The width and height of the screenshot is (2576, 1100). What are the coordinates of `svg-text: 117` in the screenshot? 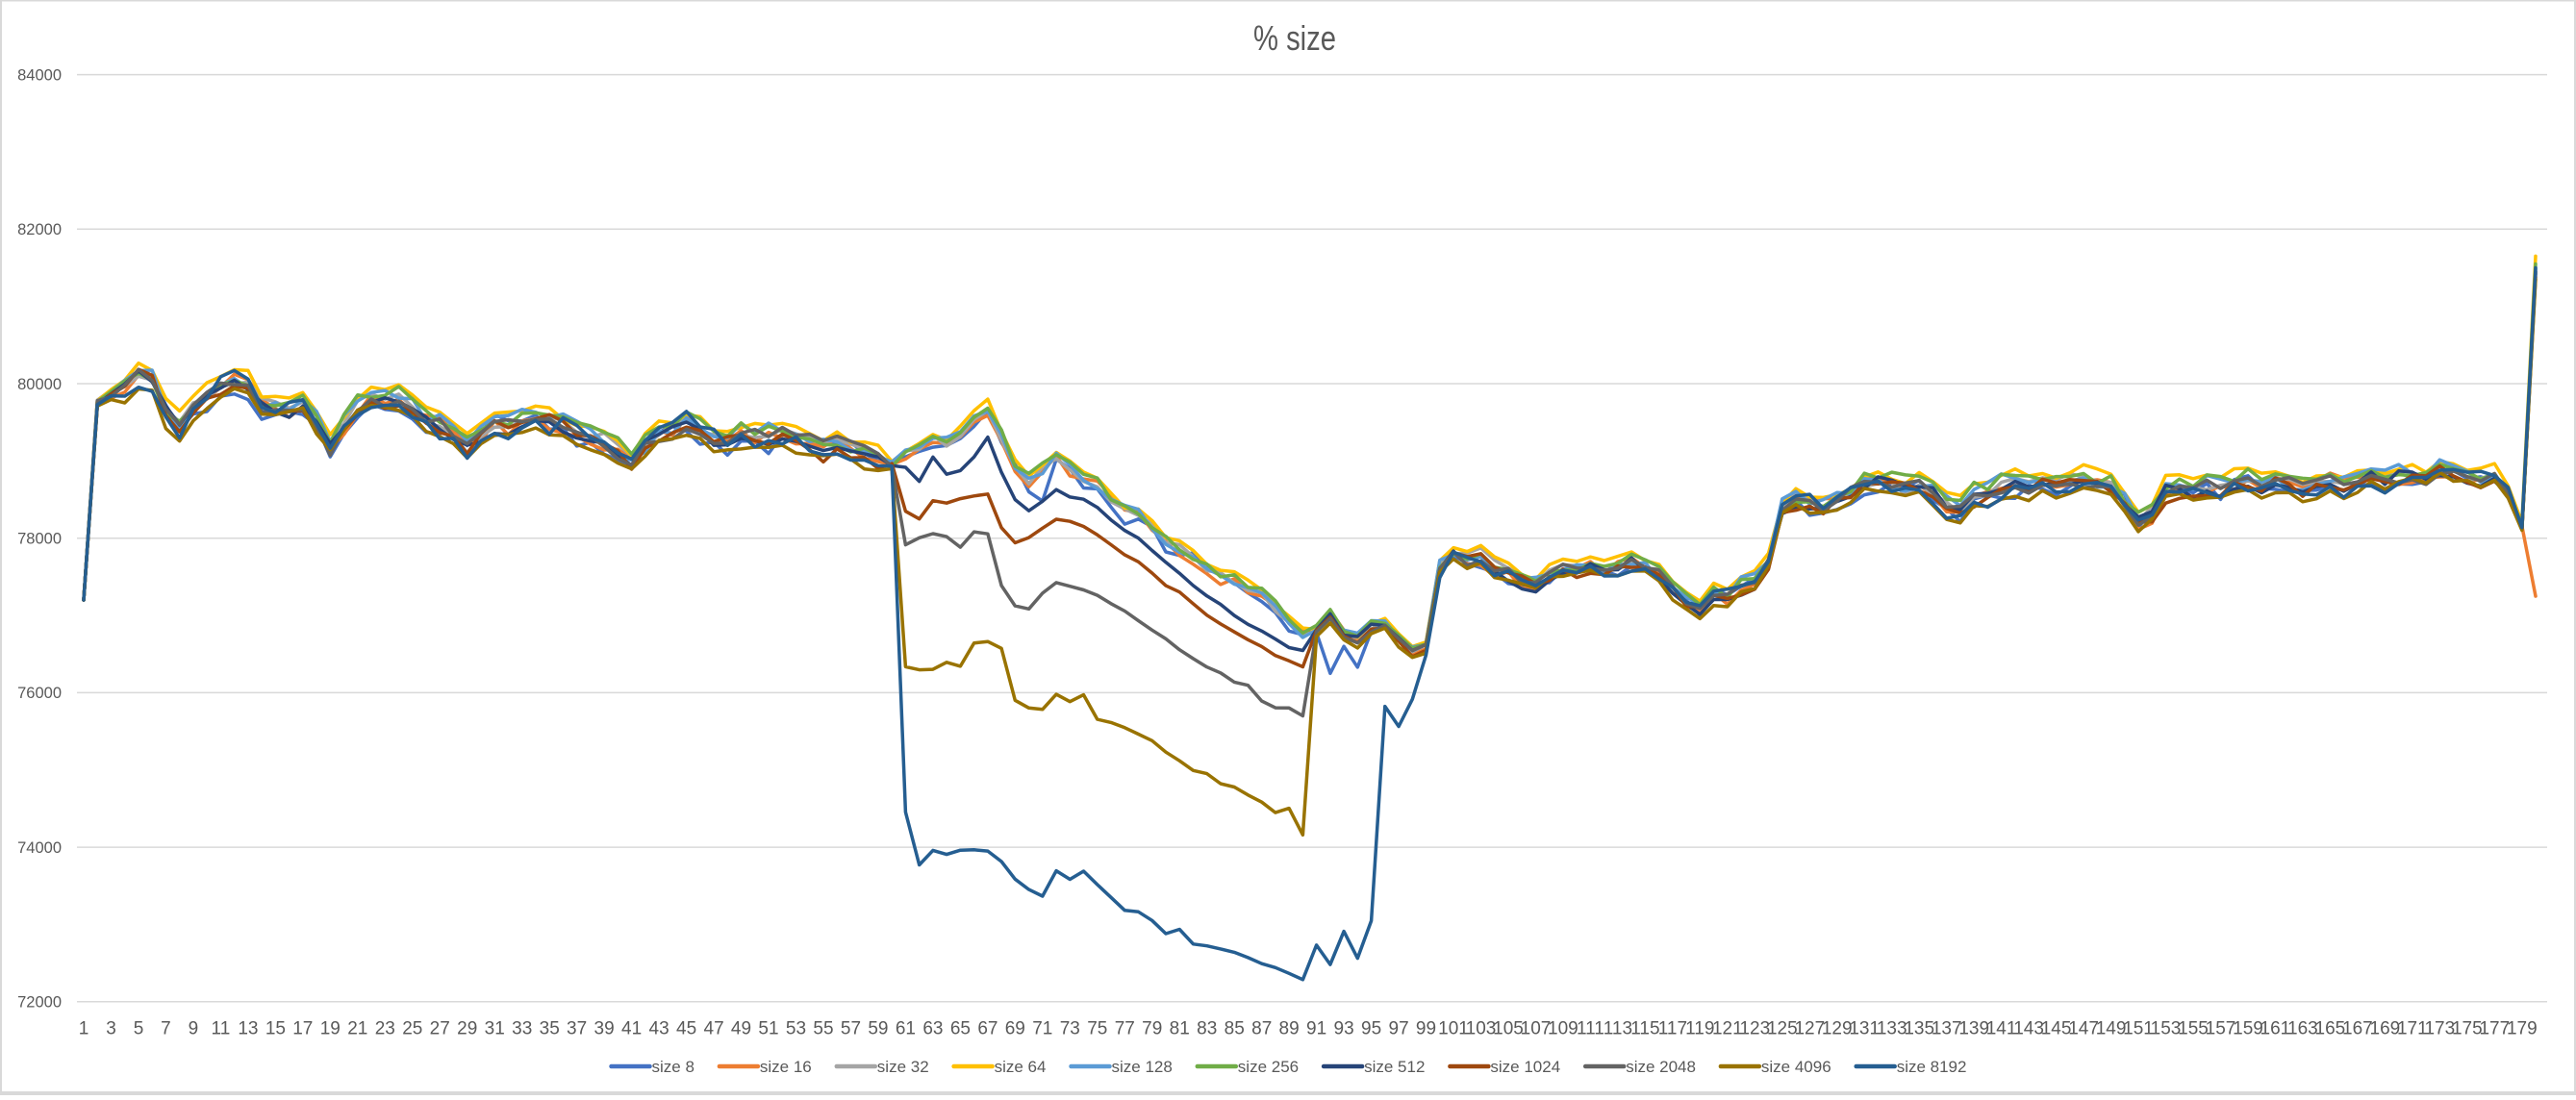 It's located at (1672, 1029).